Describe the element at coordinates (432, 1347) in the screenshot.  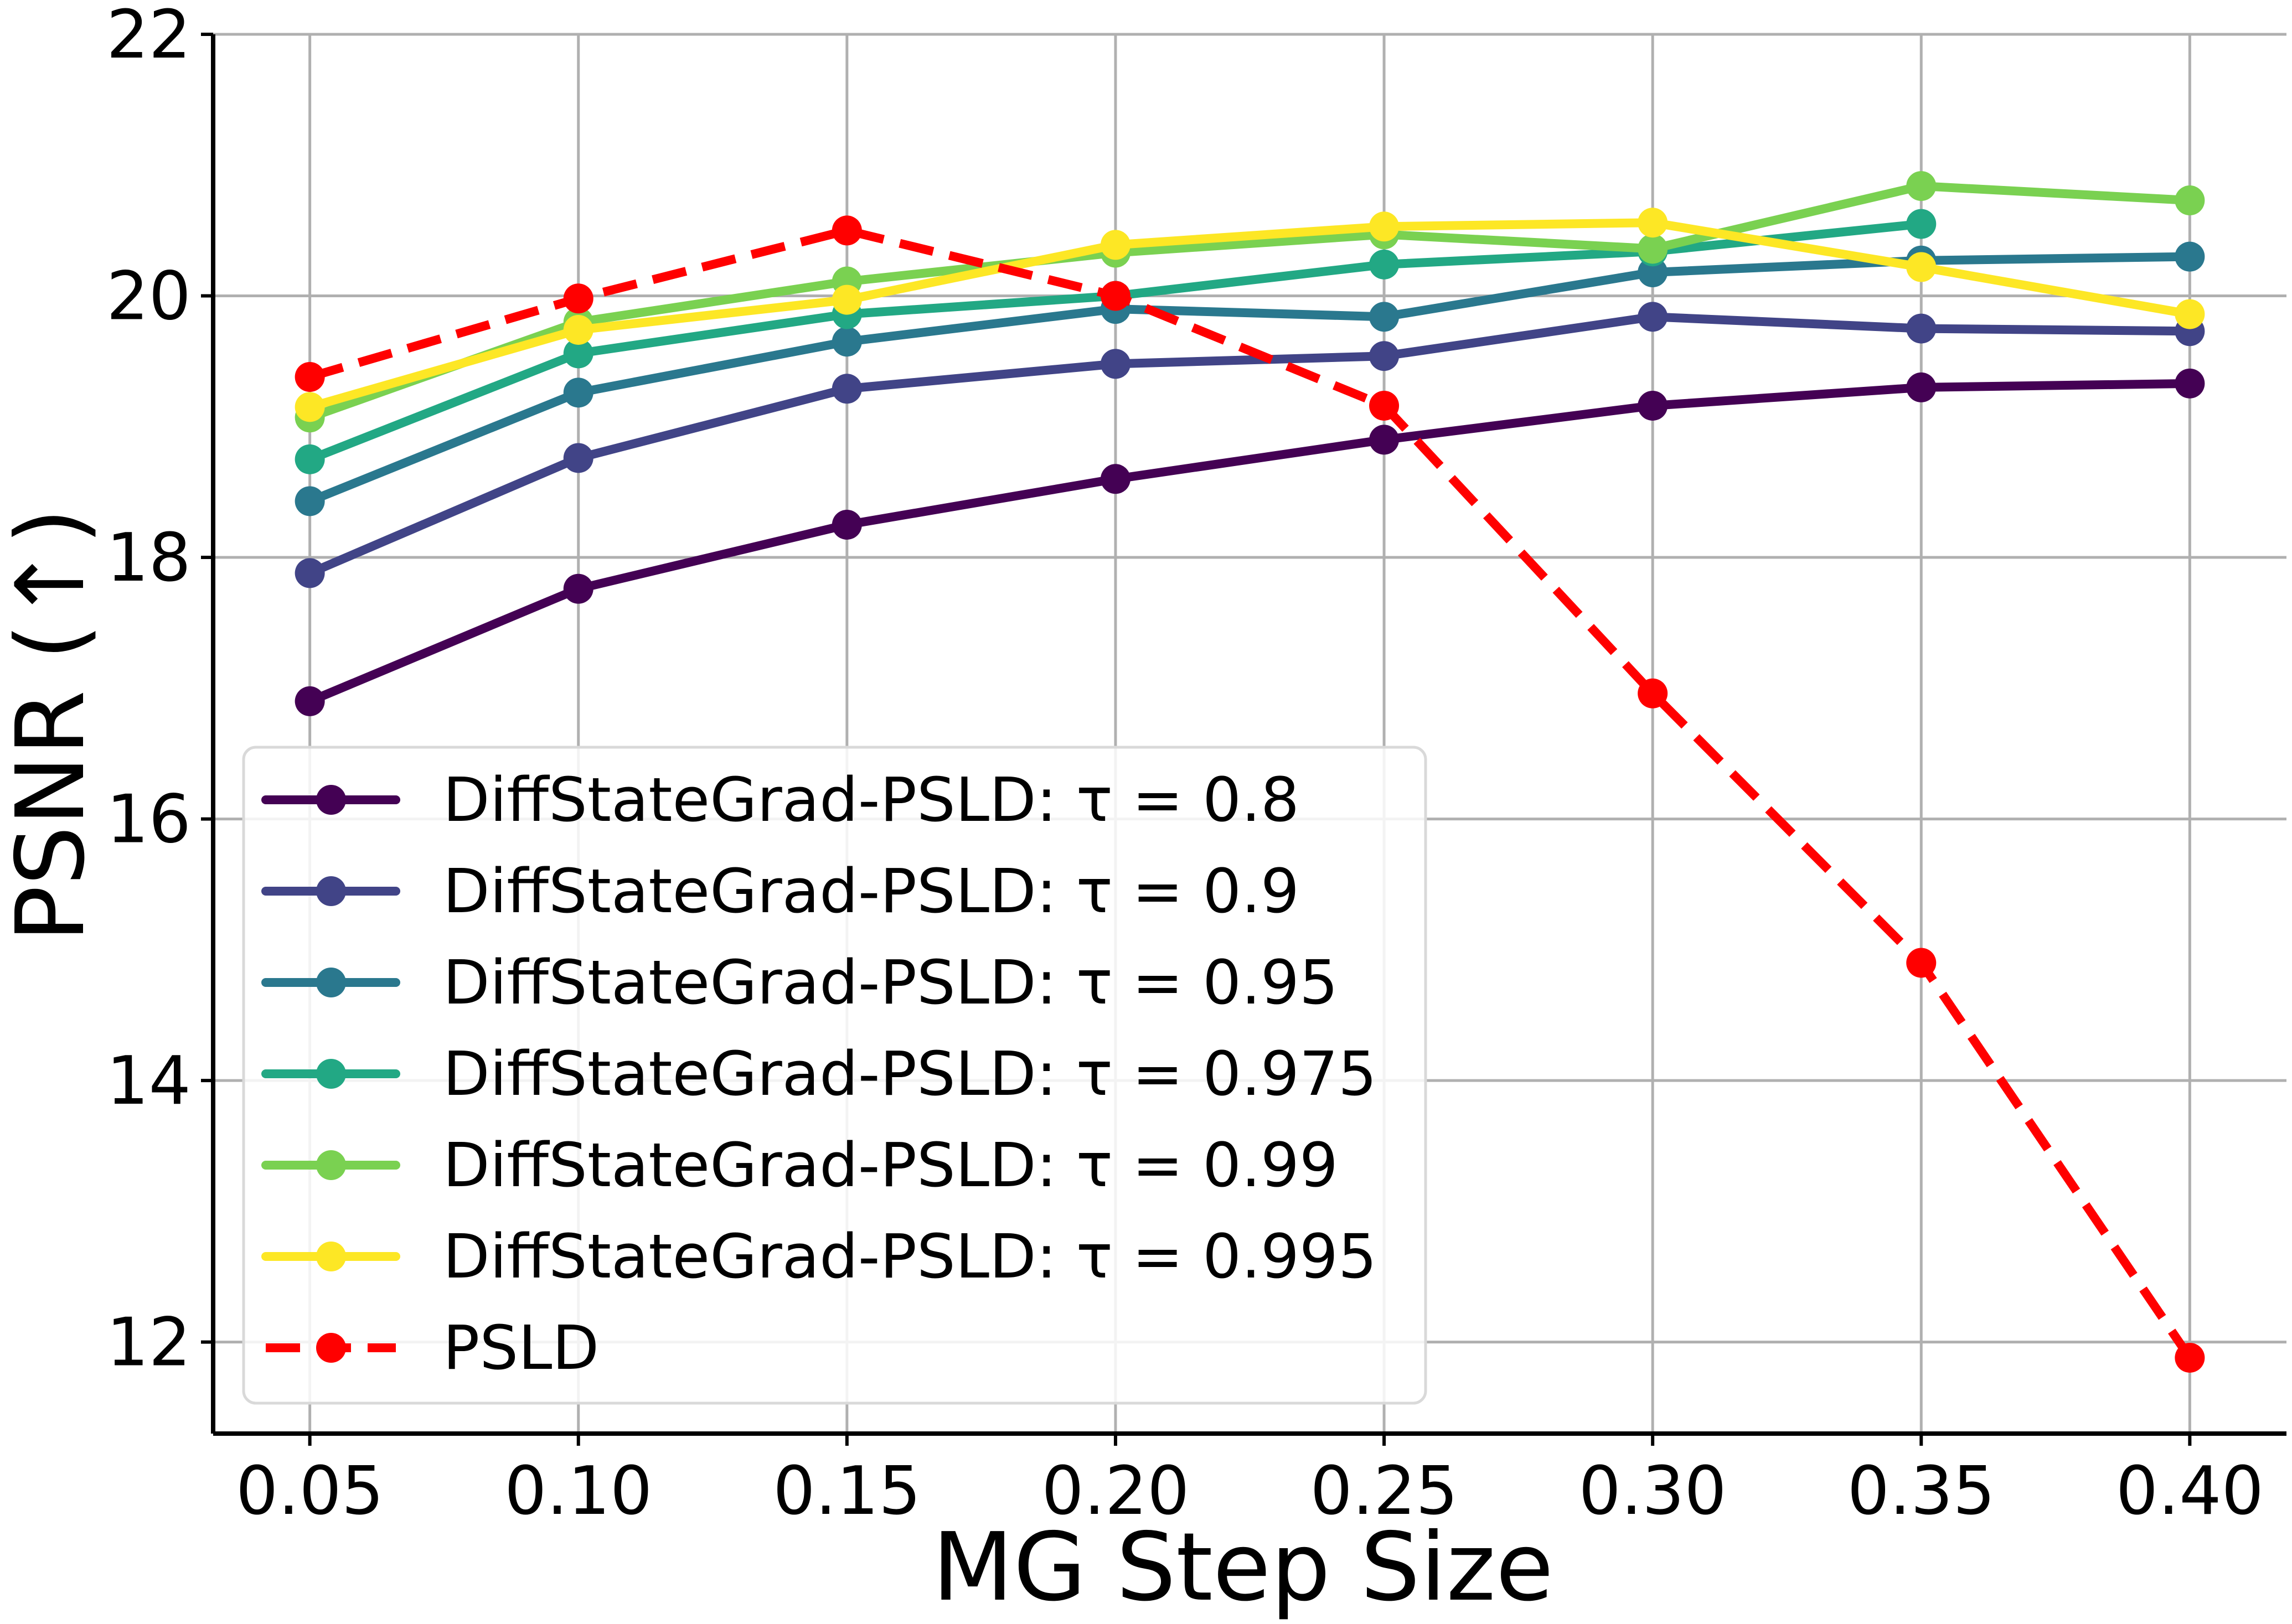
I see `legend-item: PSLD` at that location.